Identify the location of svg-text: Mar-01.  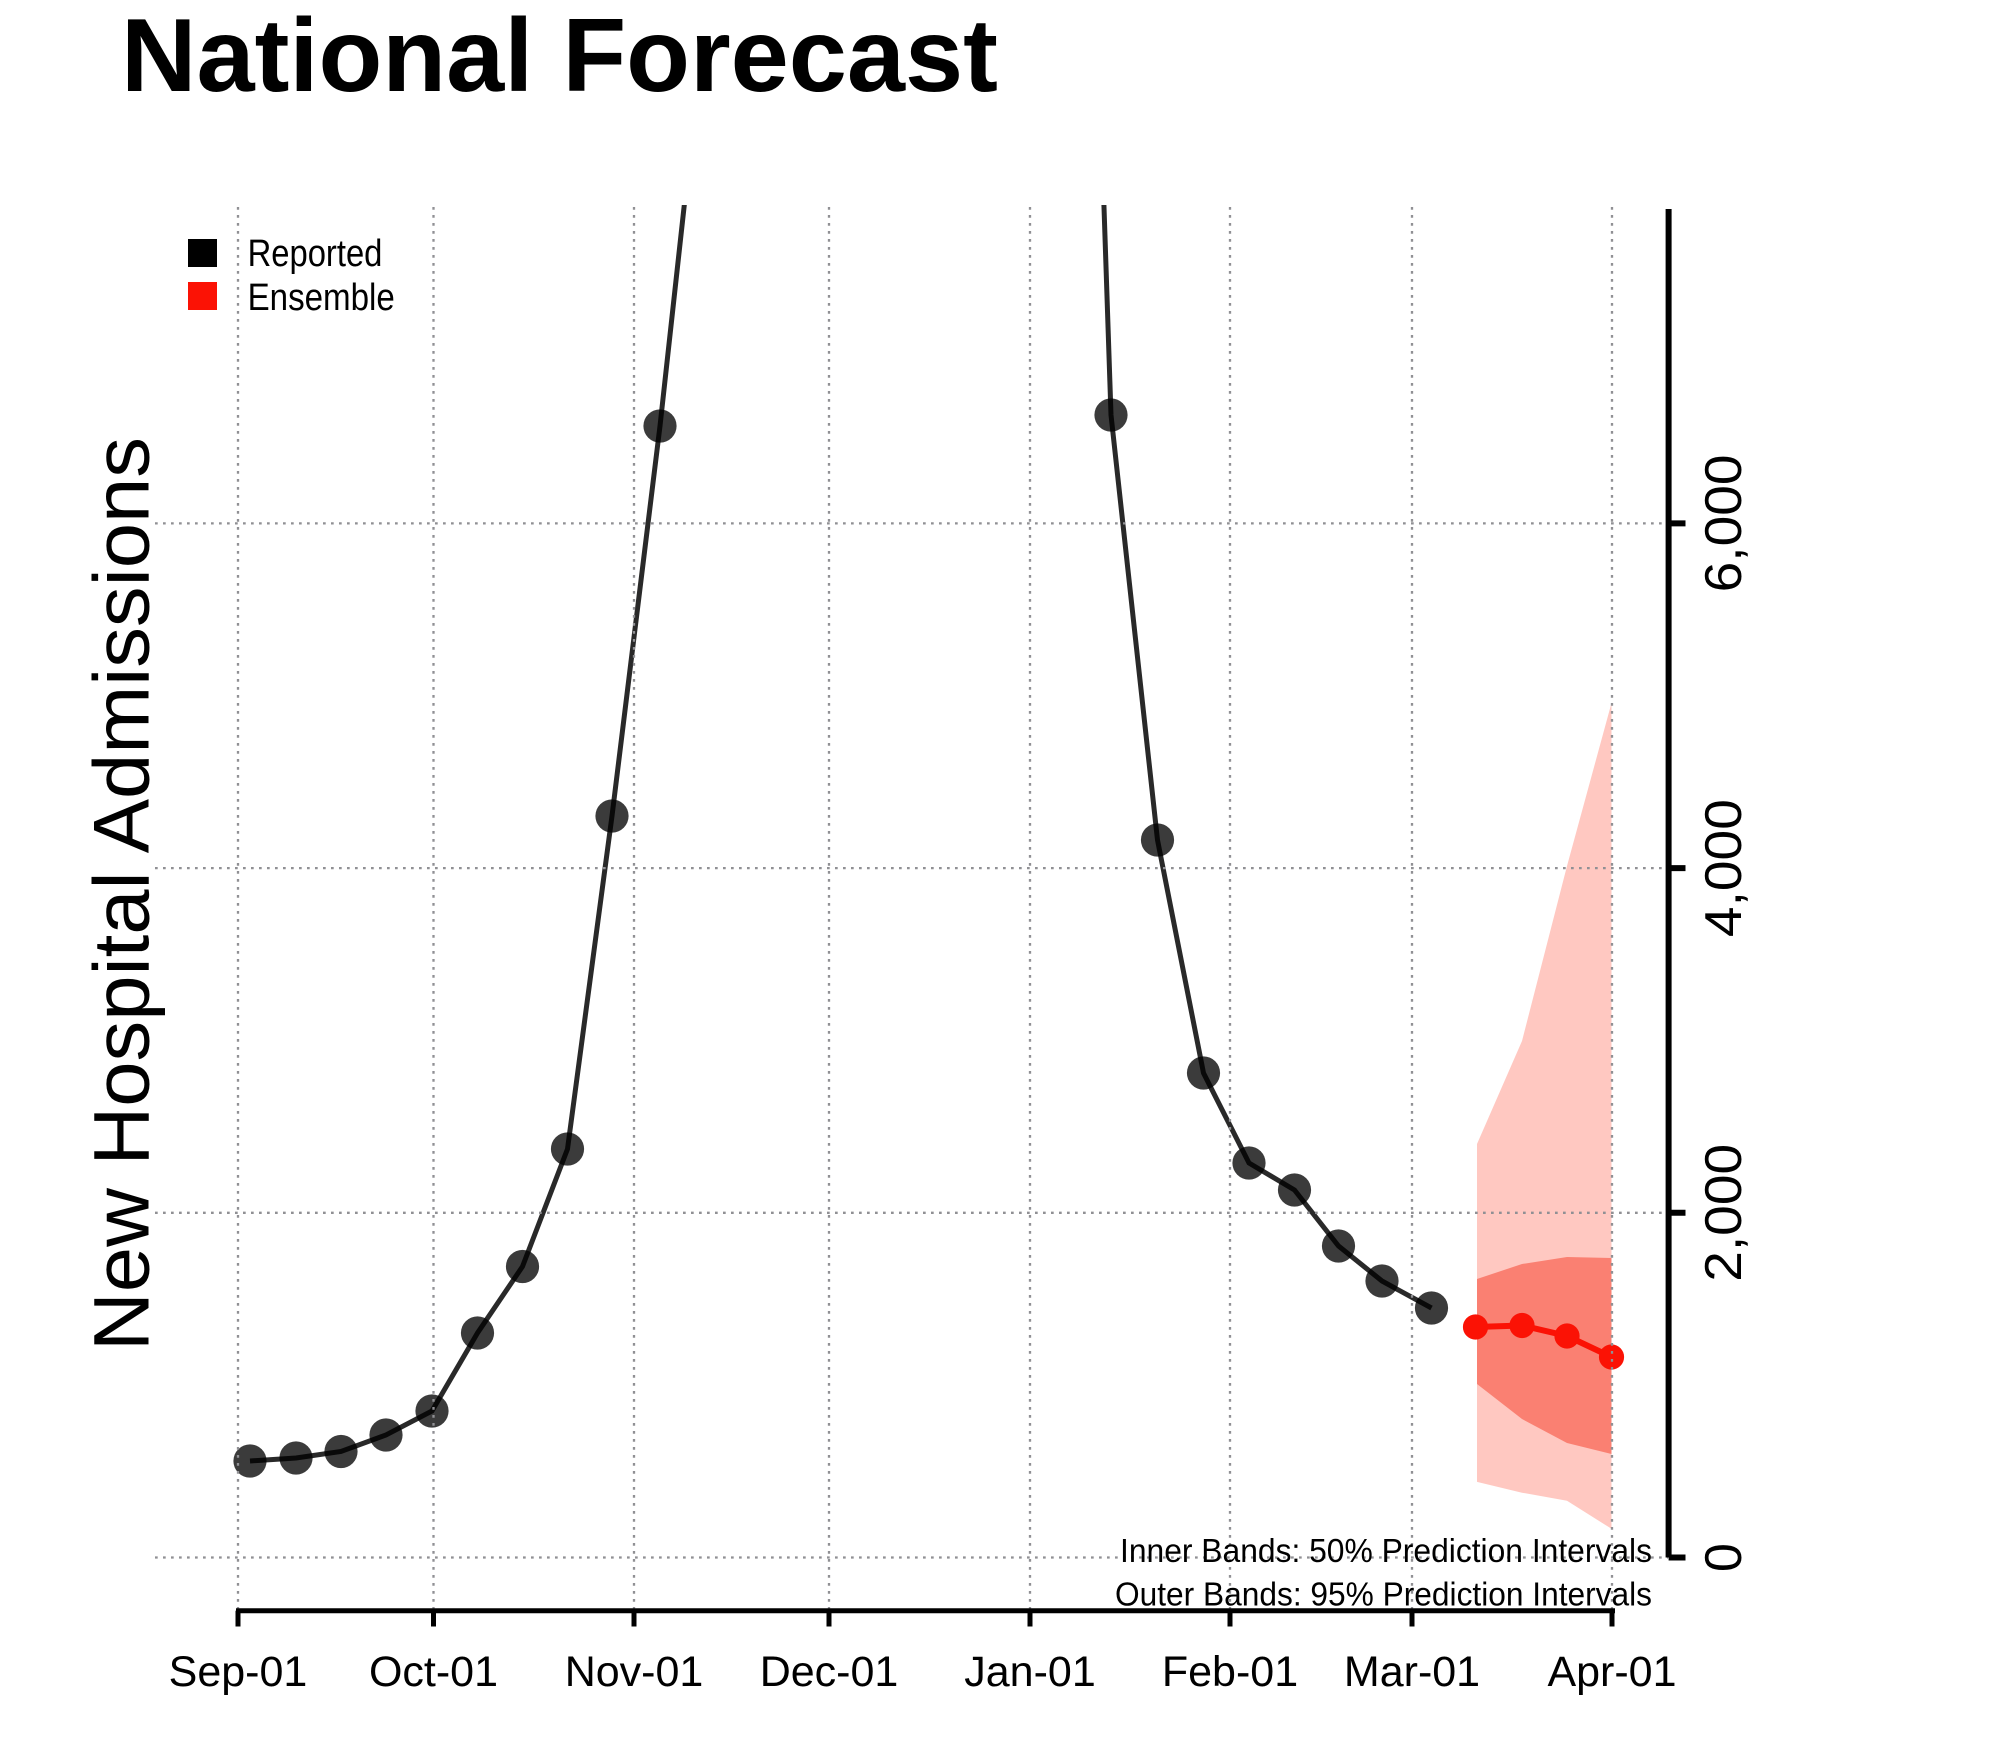
(1412, 1672).